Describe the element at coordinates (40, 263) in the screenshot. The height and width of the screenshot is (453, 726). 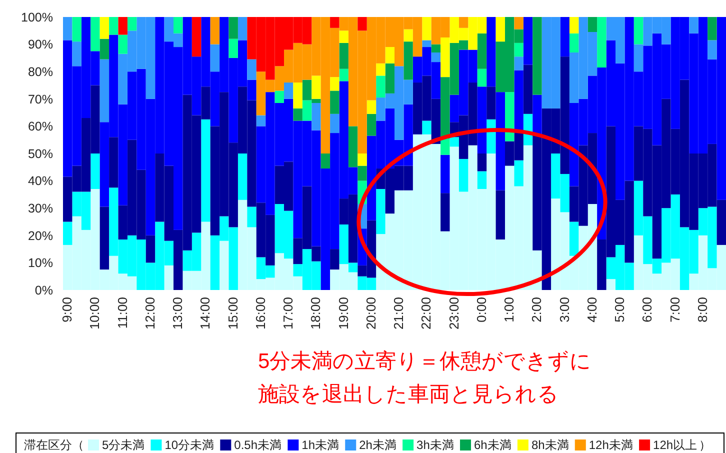
I see `y-tick-label: 10%` at that location.